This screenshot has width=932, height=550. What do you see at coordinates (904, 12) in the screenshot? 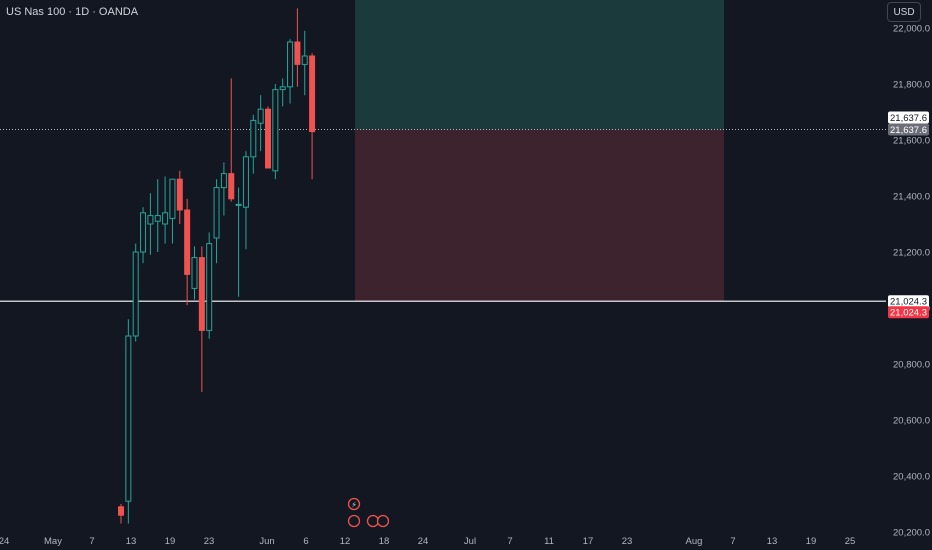
I see `currency-button: USD` at bounding box center [904, 12].